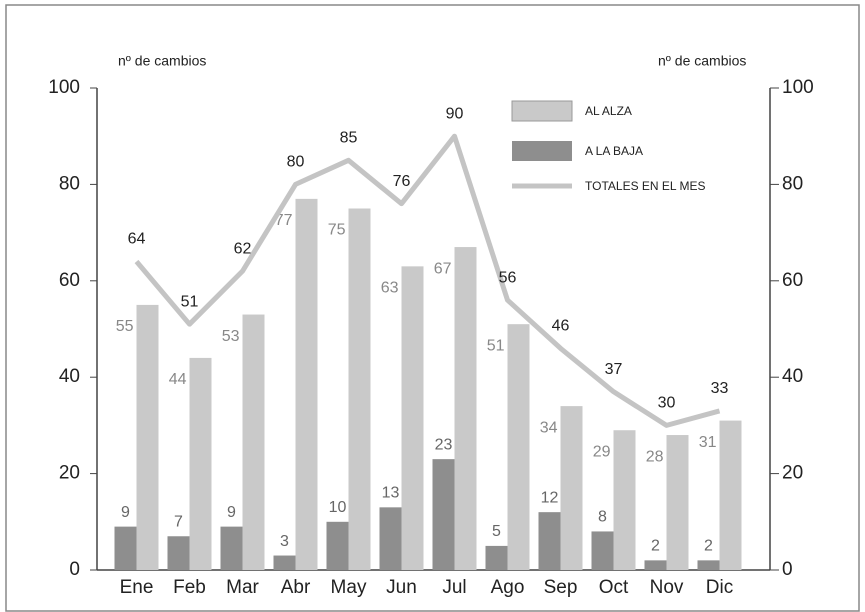  I want to click on data-label: 30, so click(667, 403).